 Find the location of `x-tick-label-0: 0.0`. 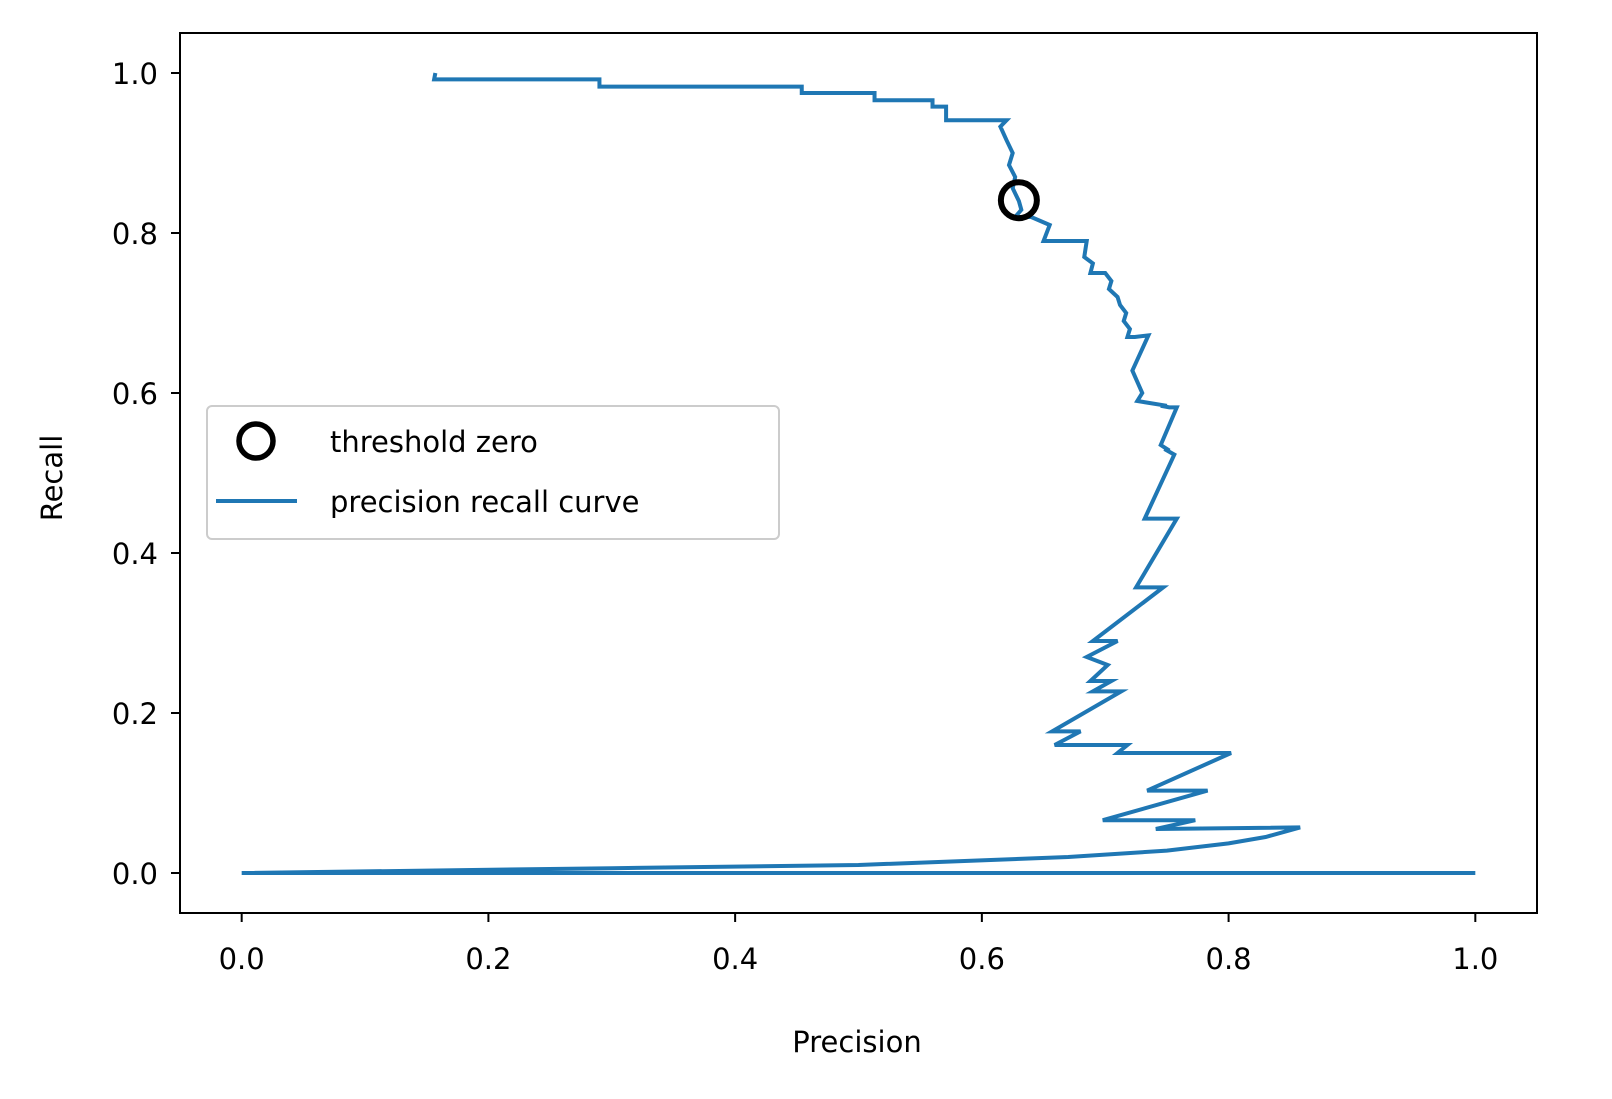

x-tick-label-0: 0.0 is located at coordinates (242, 959).